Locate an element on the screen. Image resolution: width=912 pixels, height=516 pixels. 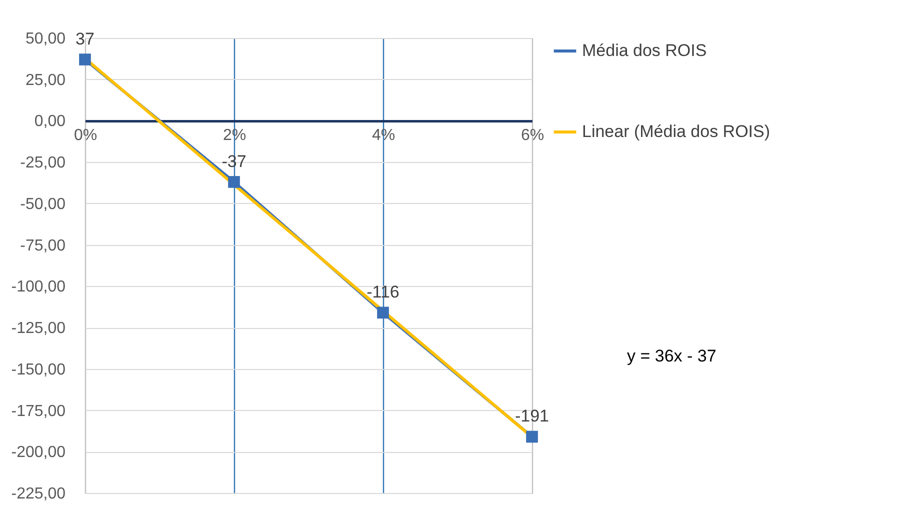
legend-label: Média dos ROIS is located at coordinates (644, 50).